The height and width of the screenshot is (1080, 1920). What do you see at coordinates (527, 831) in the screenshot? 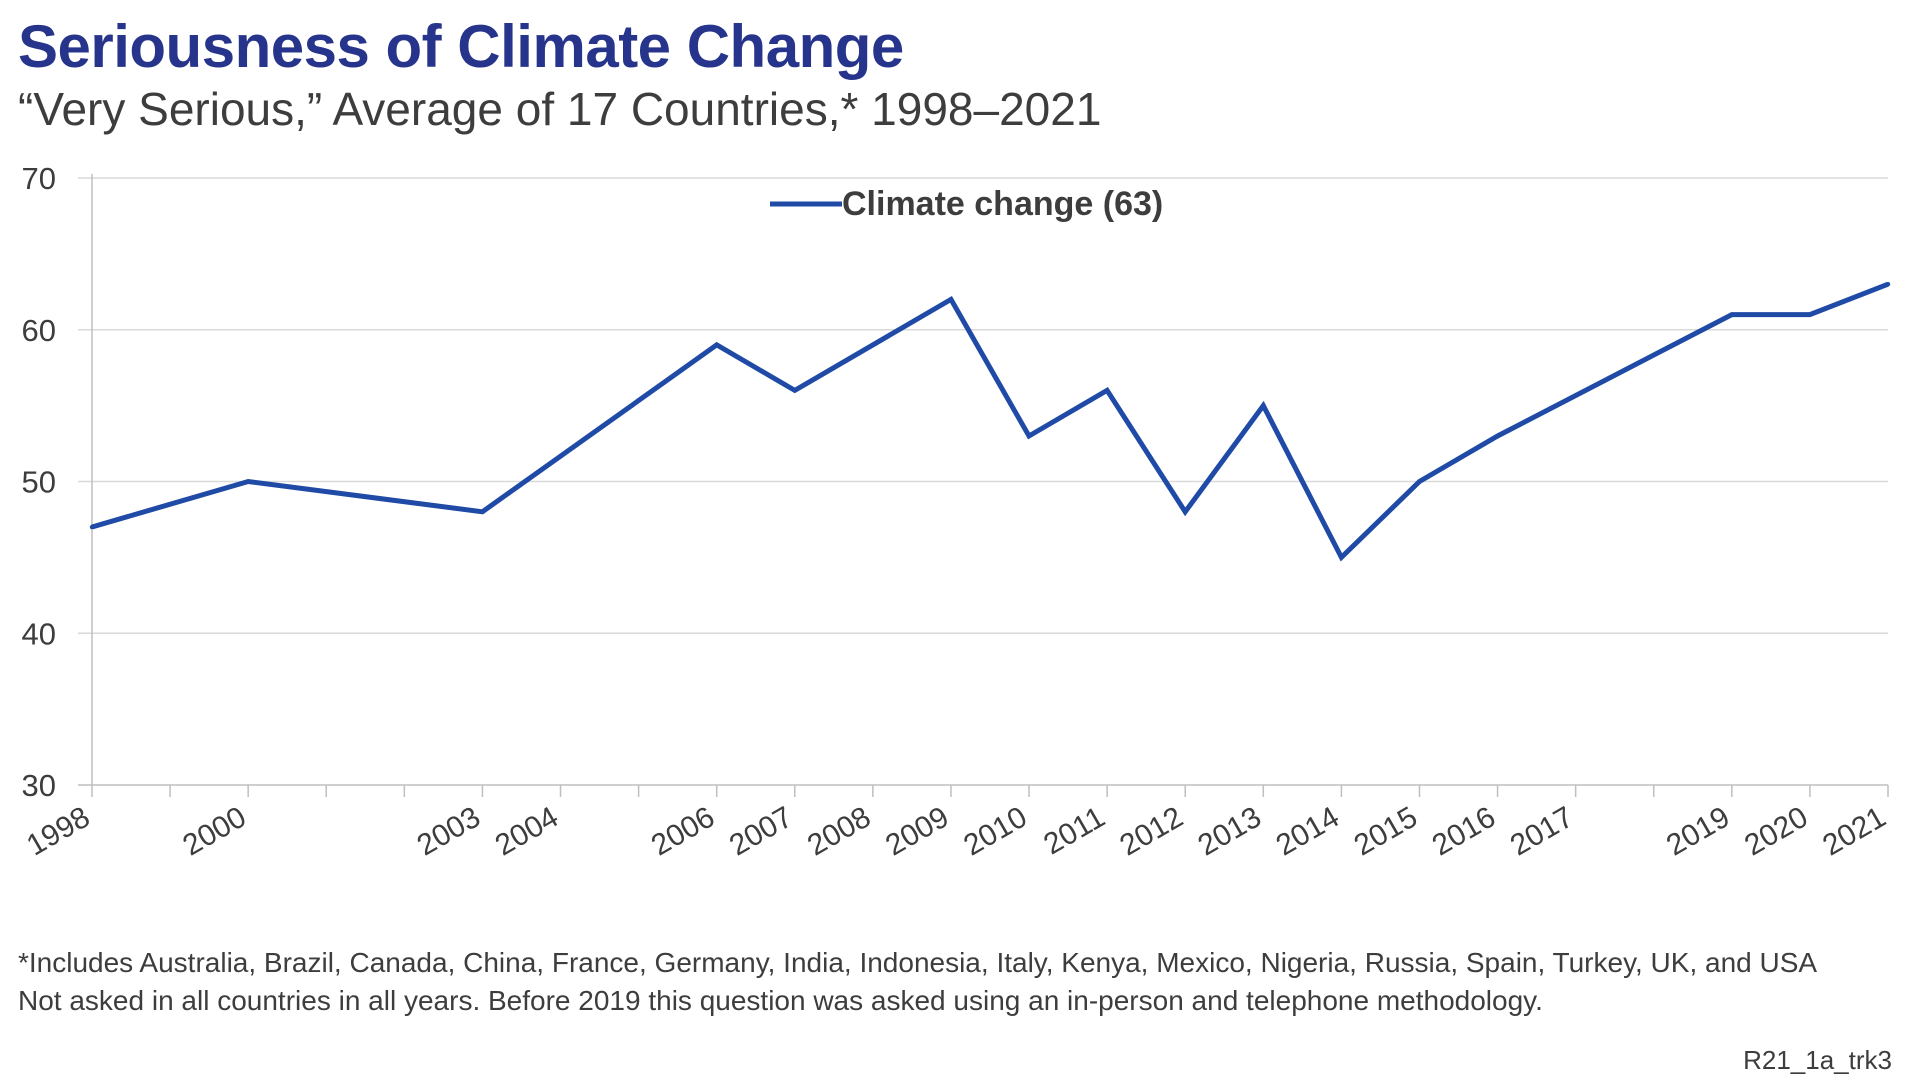
I see `x-tick-label: 2004` at bounding box center [527, 831].